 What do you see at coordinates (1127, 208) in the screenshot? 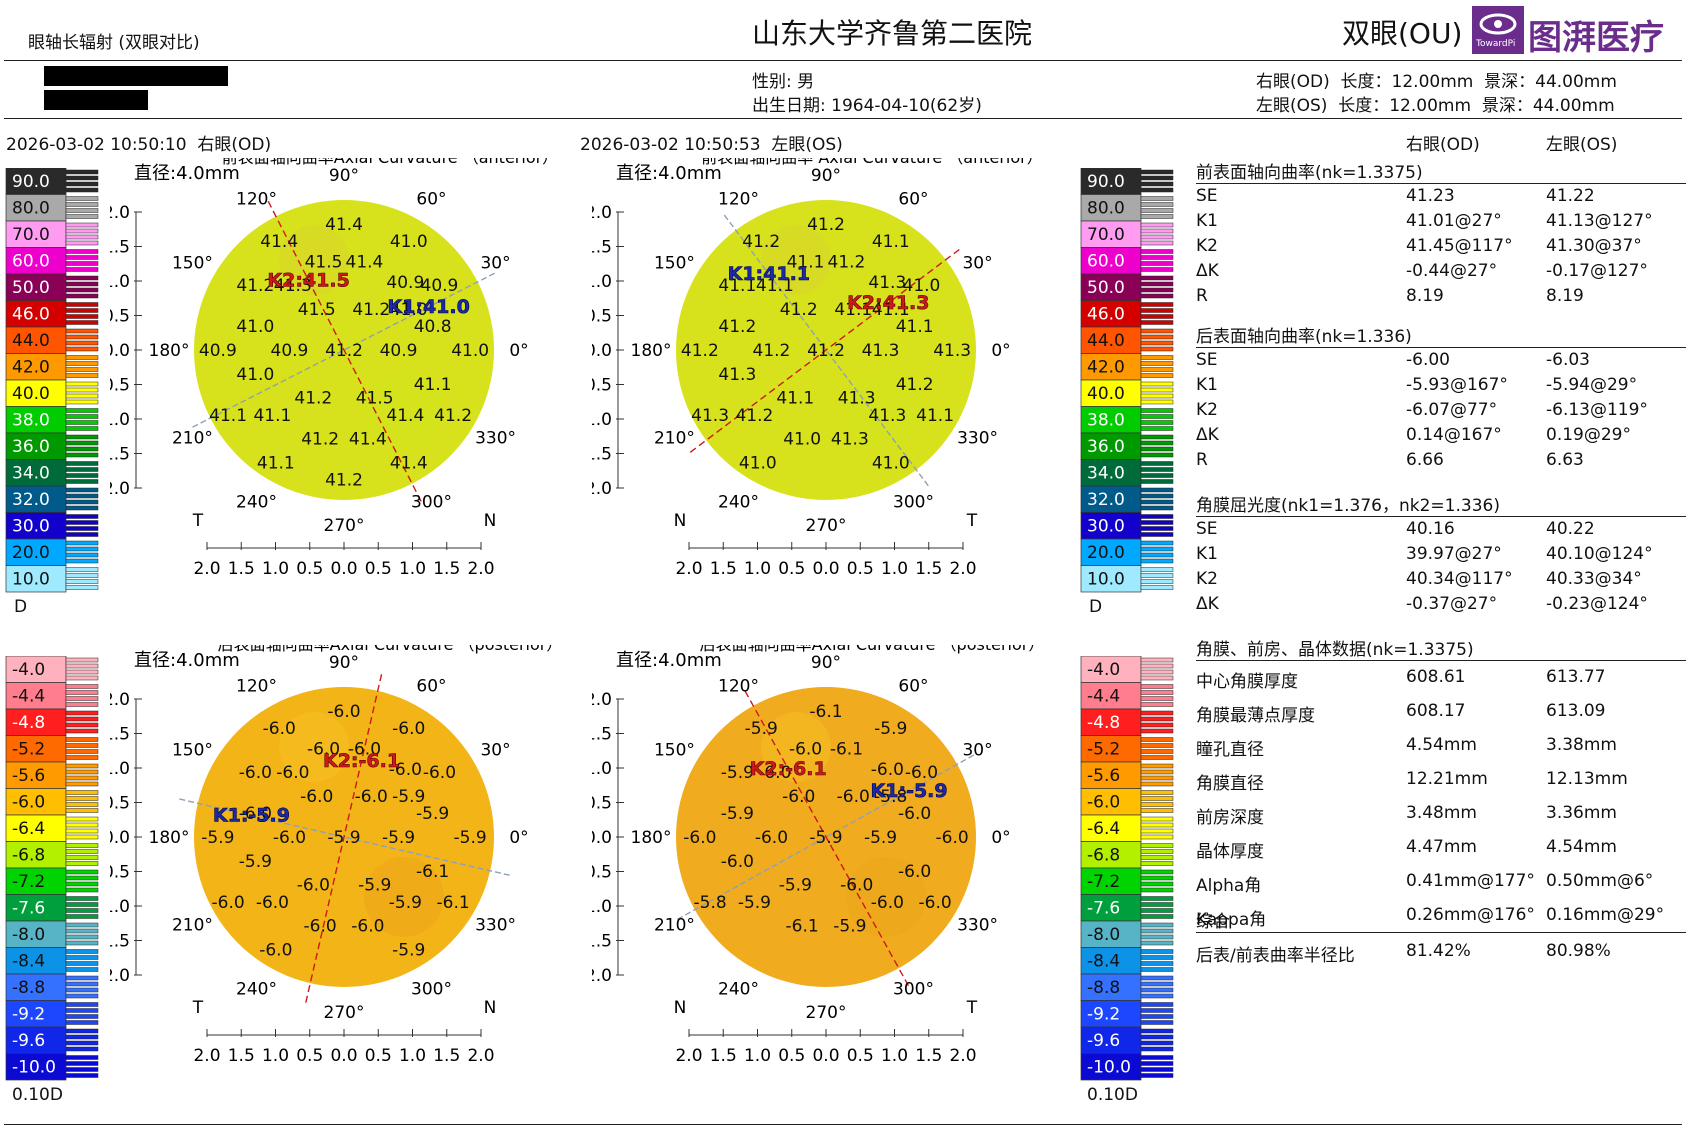
I see `scale-step: 80.0` at bounding box center [1127, 208].